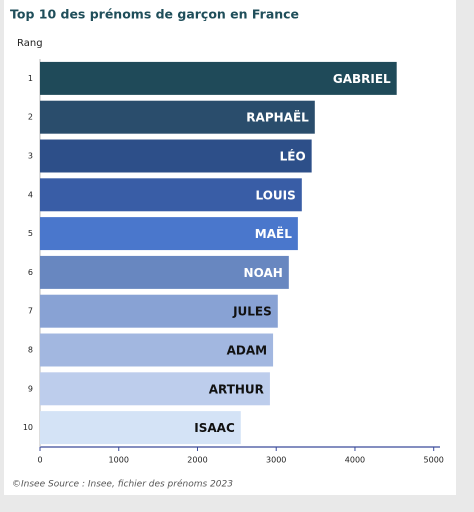 The height and width of the screenshot is (512, 474). I want to click on y-axis-label: Rang, so click(30, 43).